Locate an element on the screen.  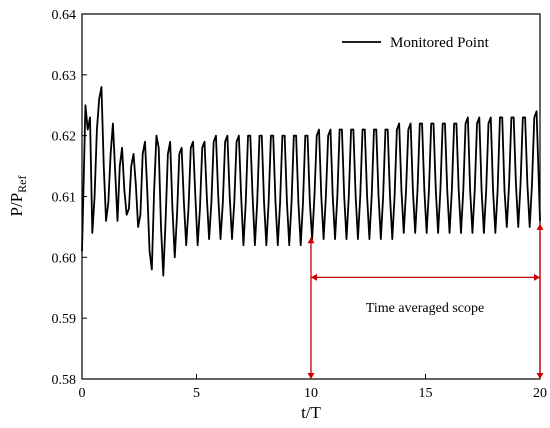
annotation-arrowhead-right-bottom is located at coordinates (540, 376).